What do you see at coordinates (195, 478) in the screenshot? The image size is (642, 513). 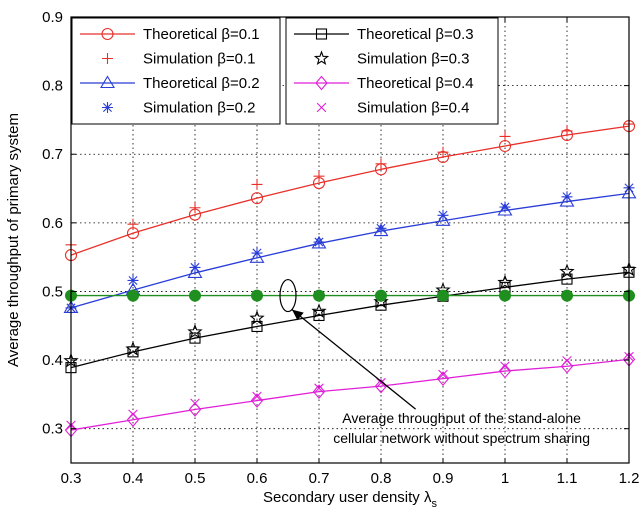 I see `x-tick-label: 0.5` at bounding box center [195, 478].